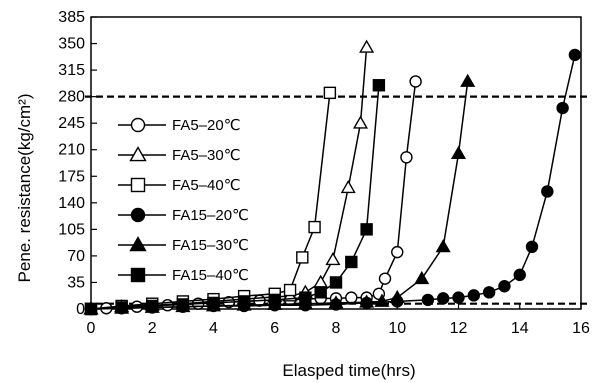  What do you see at coordinates (397, 328) in the screenshot?
I see `x-tick-label: 10` at bounding box center [397, 328].